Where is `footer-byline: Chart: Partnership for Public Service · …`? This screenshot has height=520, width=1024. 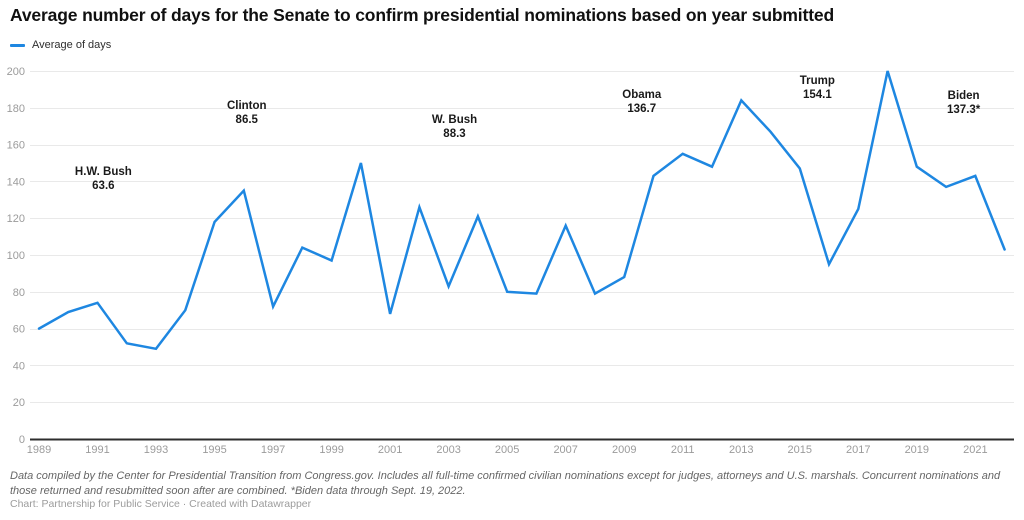
footer-byline: Chart: Partnership for Public Service · … is located at coordinates (161, 504).